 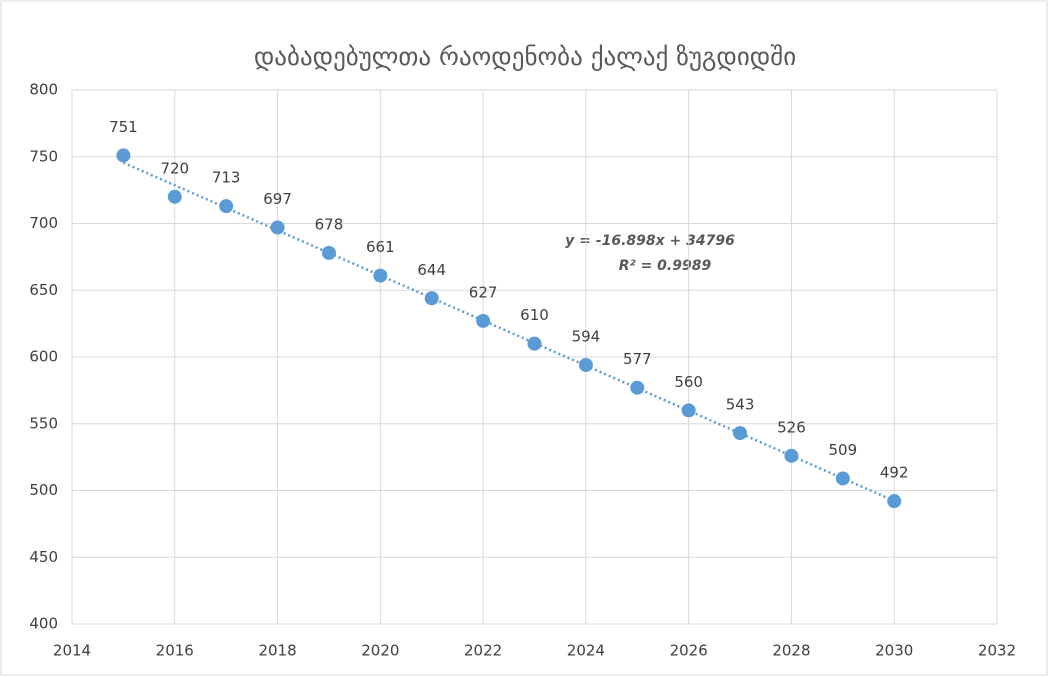 What do you see at coordinates (791, 427) in the screenshot?
I see `data-label: 526` at bounding box center [791, 427].